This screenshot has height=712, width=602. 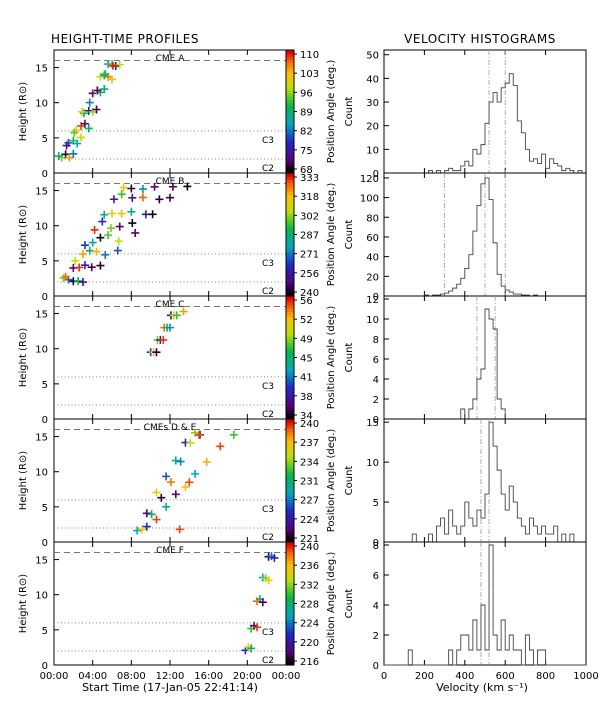 I want to click on colorbar-tick-label: 75, so click(x=306, y=151).